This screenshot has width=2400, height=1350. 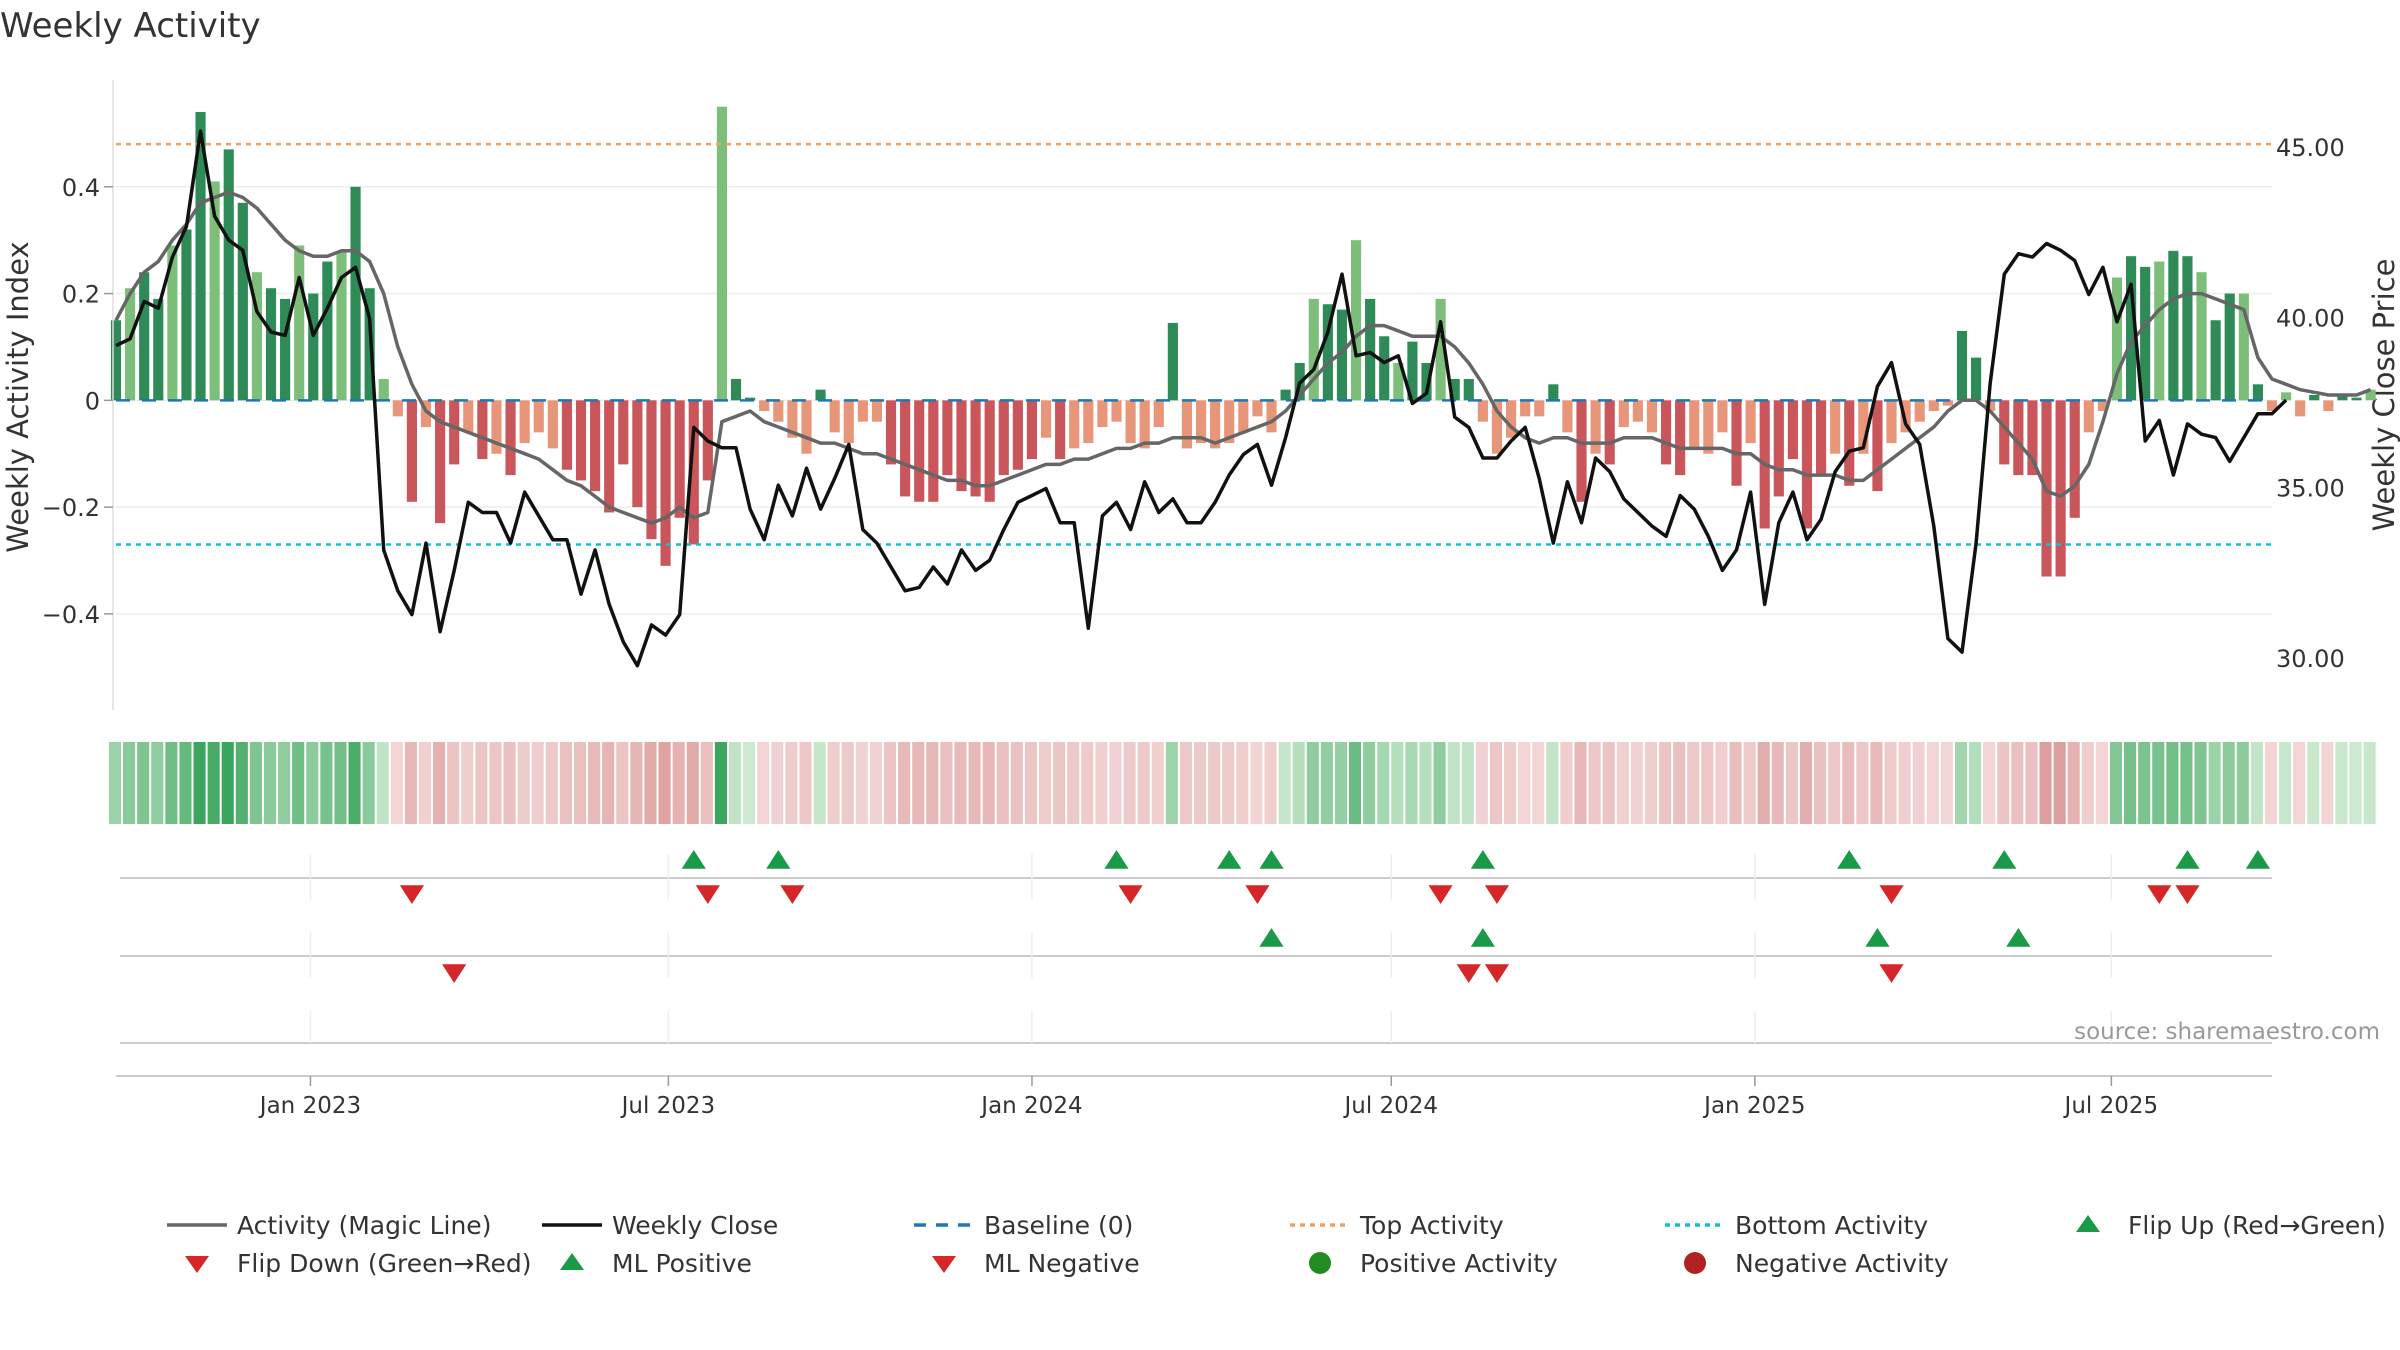 I want to click on x-tick-label: Jan 2023, so click(x=309, y=1106).